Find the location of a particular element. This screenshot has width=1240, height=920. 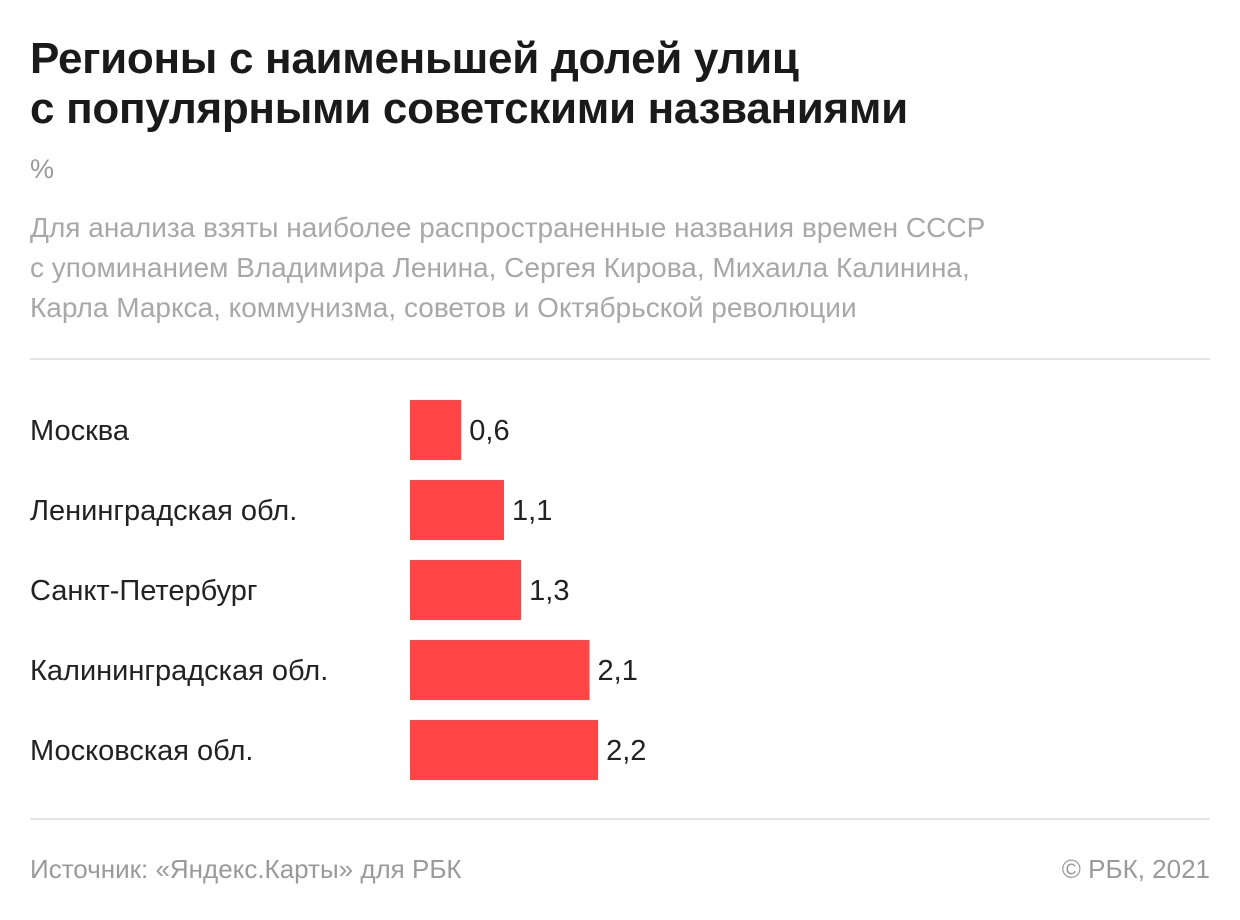

category-label: Москва is located at coordinates (80, 431).